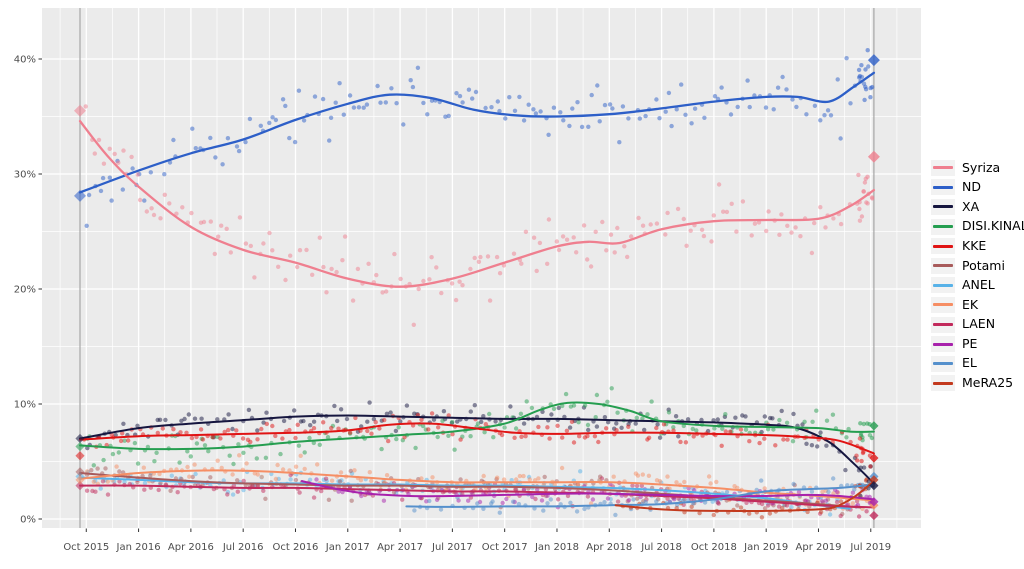  Describe the element at coordinates (470, 490) in the screenshot. I see `trend-line-Potami` at that location.